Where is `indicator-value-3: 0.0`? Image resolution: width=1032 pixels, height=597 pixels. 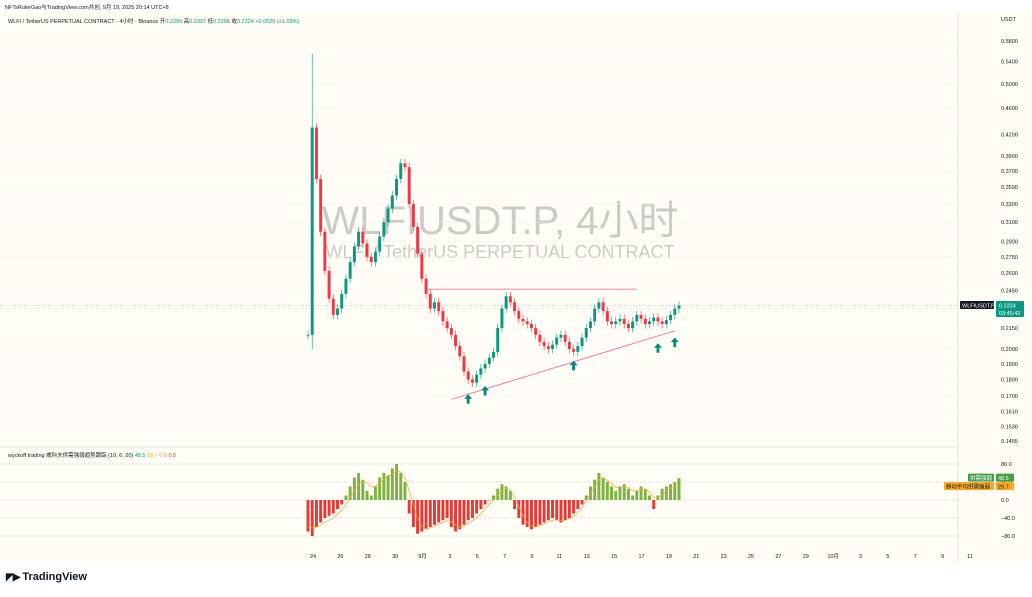 indicator-value-3: 0.0 is located at coordinates (163, 456).